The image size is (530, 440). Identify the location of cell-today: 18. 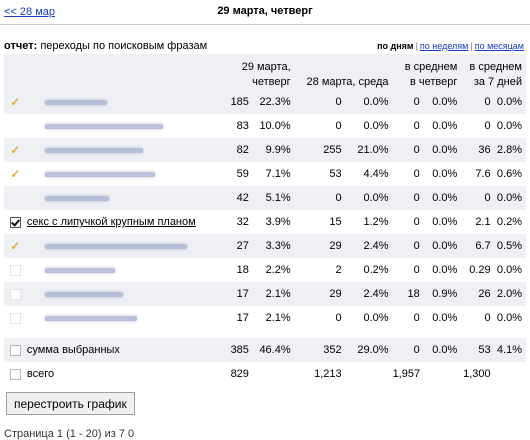
(242, 270).